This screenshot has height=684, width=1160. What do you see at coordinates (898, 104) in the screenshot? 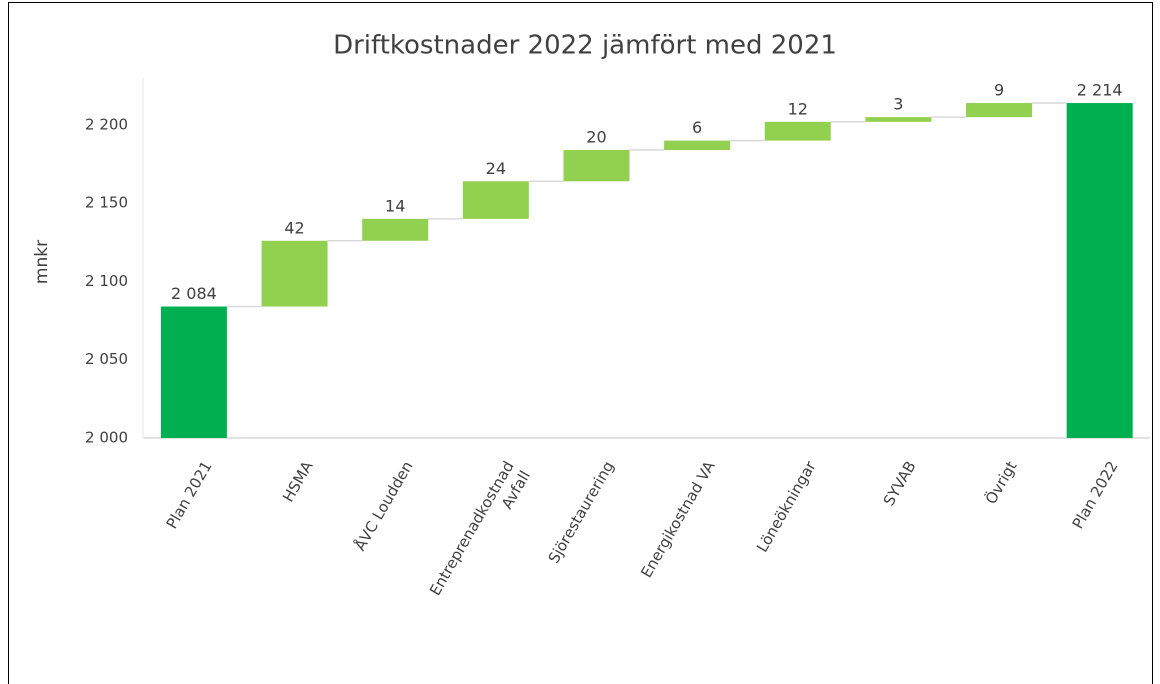
I see `value-label: 3` at bounding box center [898, 104].